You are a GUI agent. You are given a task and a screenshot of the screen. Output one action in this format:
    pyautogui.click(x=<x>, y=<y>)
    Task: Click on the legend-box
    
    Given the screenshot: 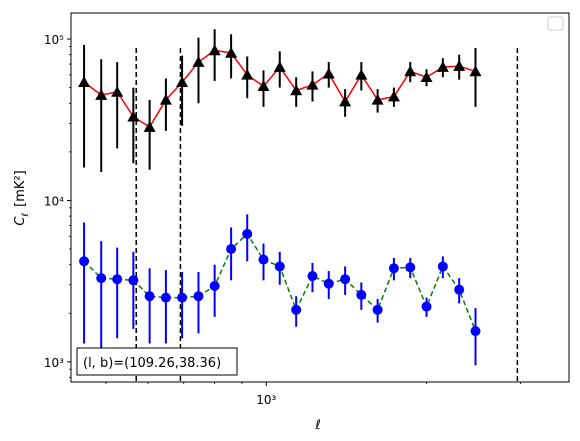 What is the action you would take?
    pyautogui.click(x=555, y=23)
    